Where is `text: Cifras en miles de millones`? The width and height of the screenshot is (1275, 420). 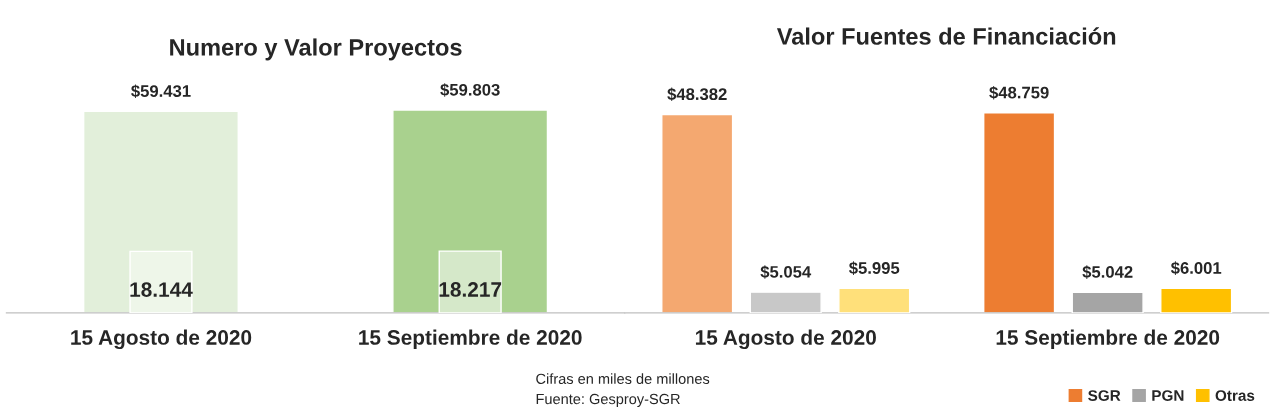 text: Cifras en miles de millones is located at coordinates (623, 379).